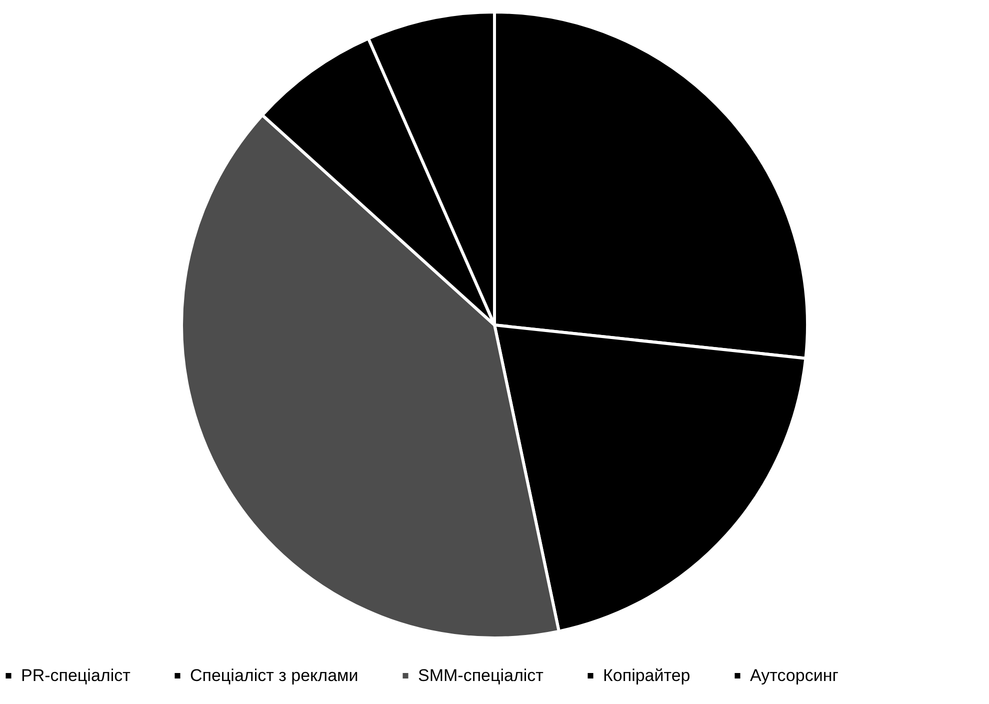 The width and height of the screenshot is (989, 704). What do you see at coordinates (76, 675) in the screenshot?
I see `legend-label: PR-спеціаліст` at bounding box center [76, 675].